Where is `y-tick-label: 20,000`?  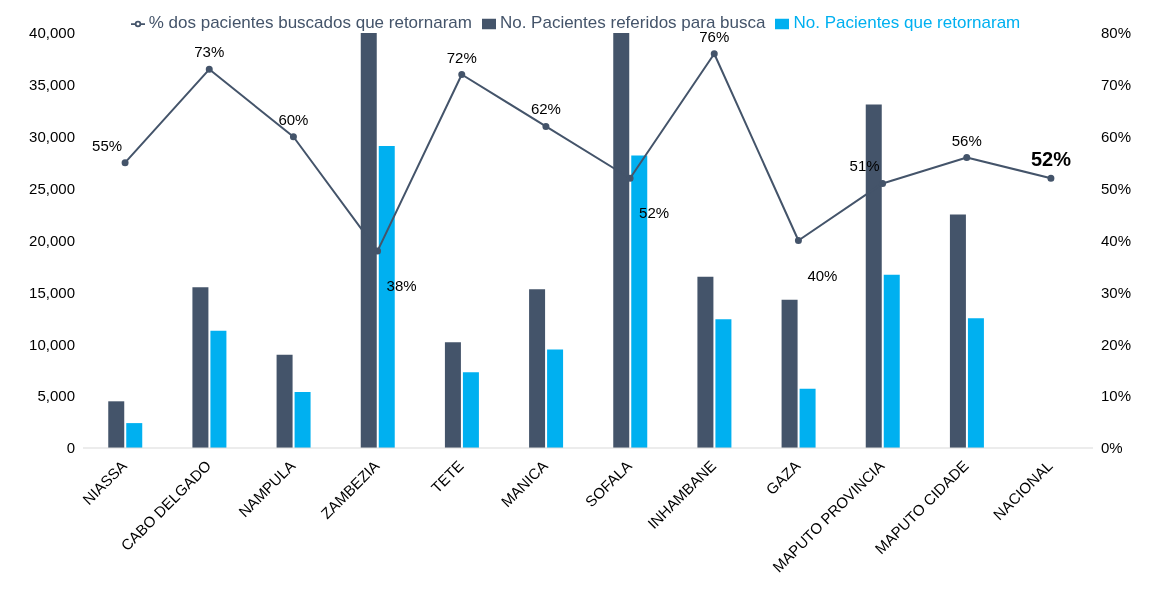 y-tick-label: 20,000 is located at coordinates (52, 240).